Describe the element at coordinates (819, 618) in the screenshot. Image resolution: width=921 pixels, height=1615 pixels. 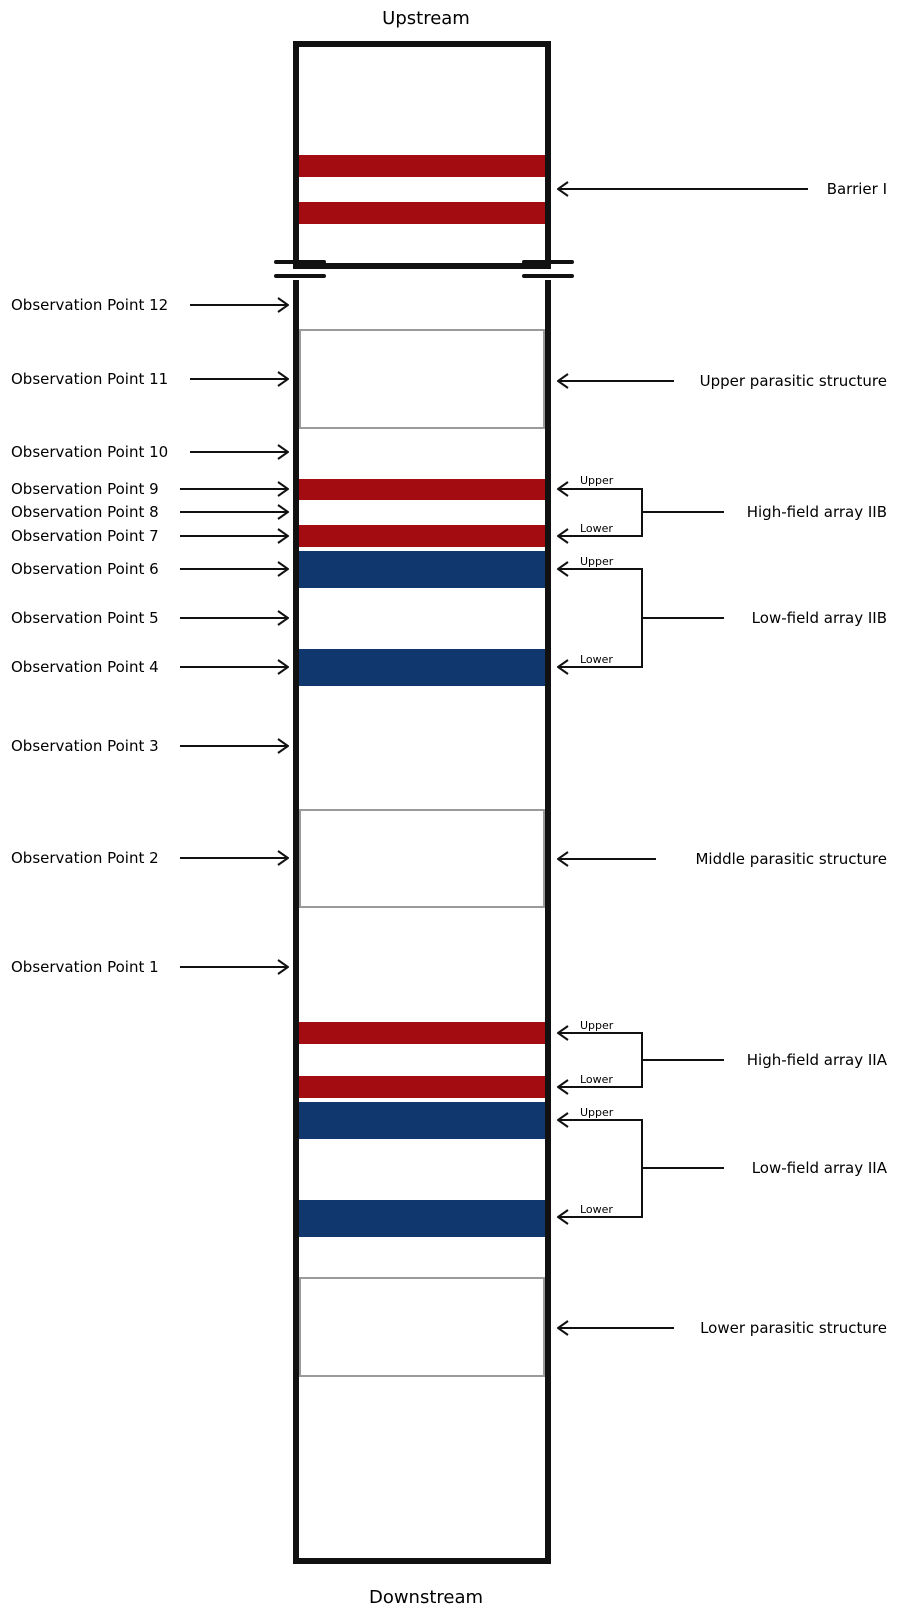
I see `low-field-iib-label: Low-field array IIB` at that location.